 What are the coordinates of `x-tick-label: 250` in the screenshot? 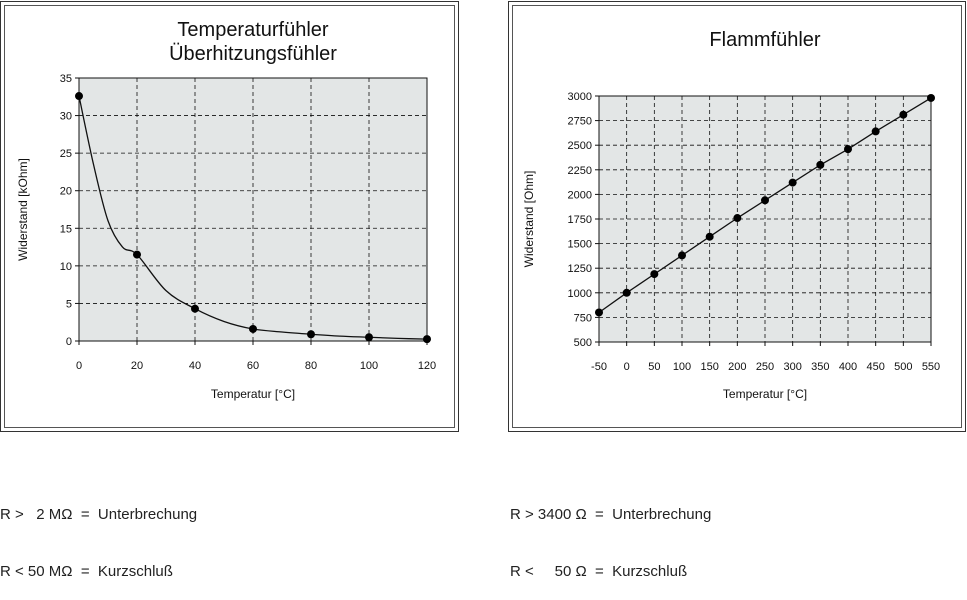 It's located at (765, 367).